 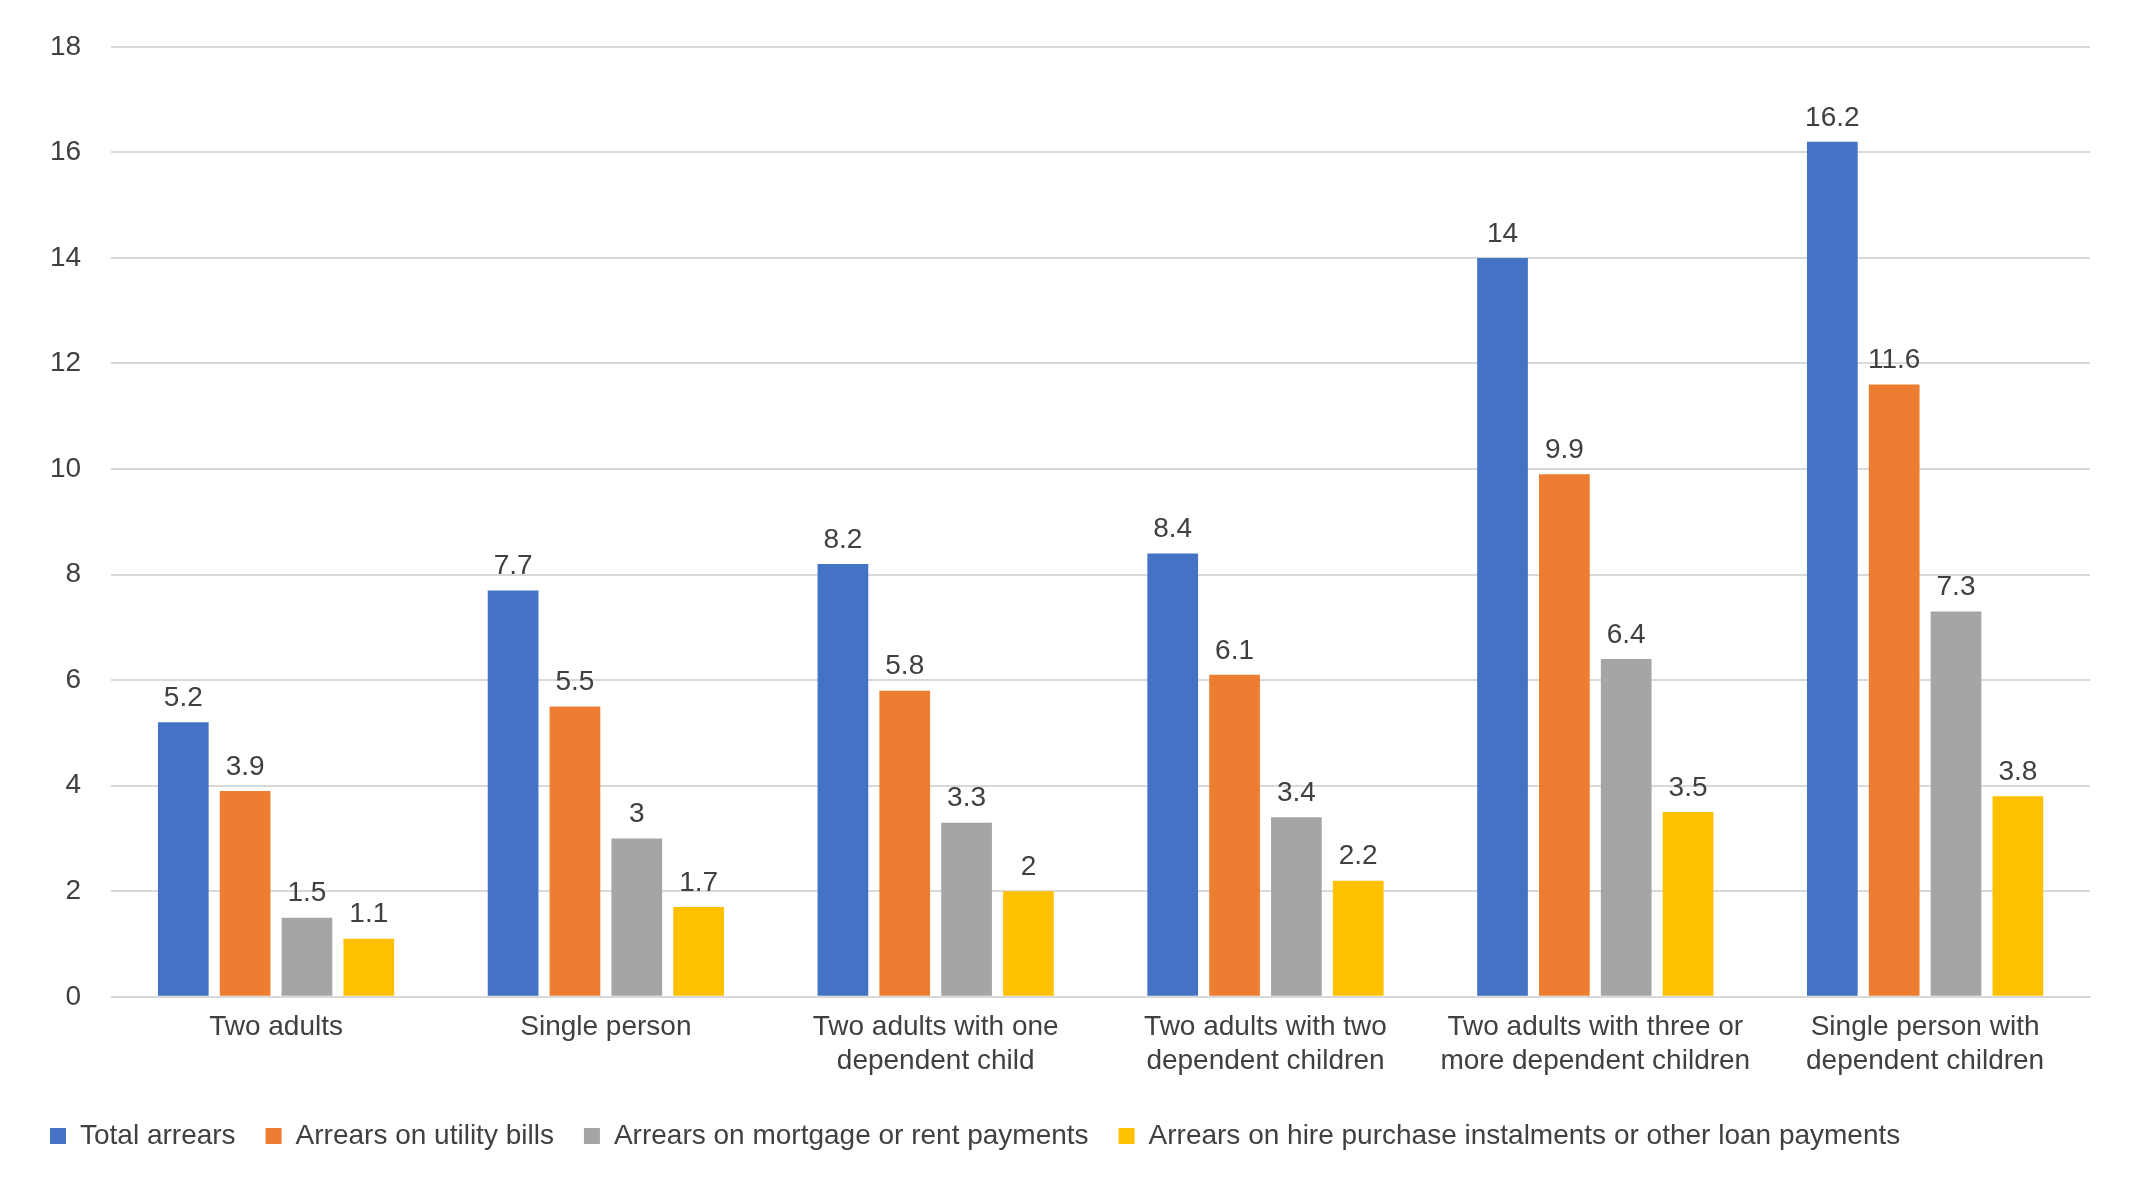 What do you see at coordinates (967, 797) in the screenshot?
I see `data-label: 3.3` at bounding box center [967, 797].